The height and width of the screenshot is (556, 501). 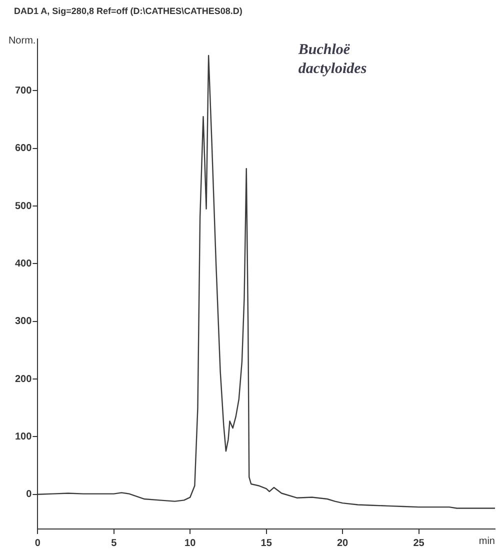 What do you see at coordinates (332, 60) in the screenshot?
I see `annotation: Buchloë dactyloides` at bounding box center [332, 60].